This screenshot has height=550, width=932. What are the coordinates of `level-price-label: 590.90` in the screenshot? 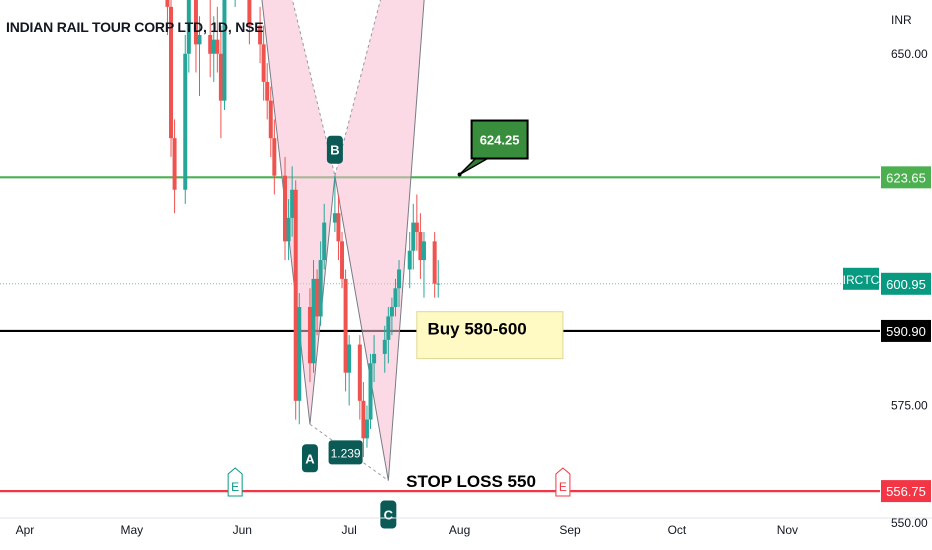 It's located at (906, 331).